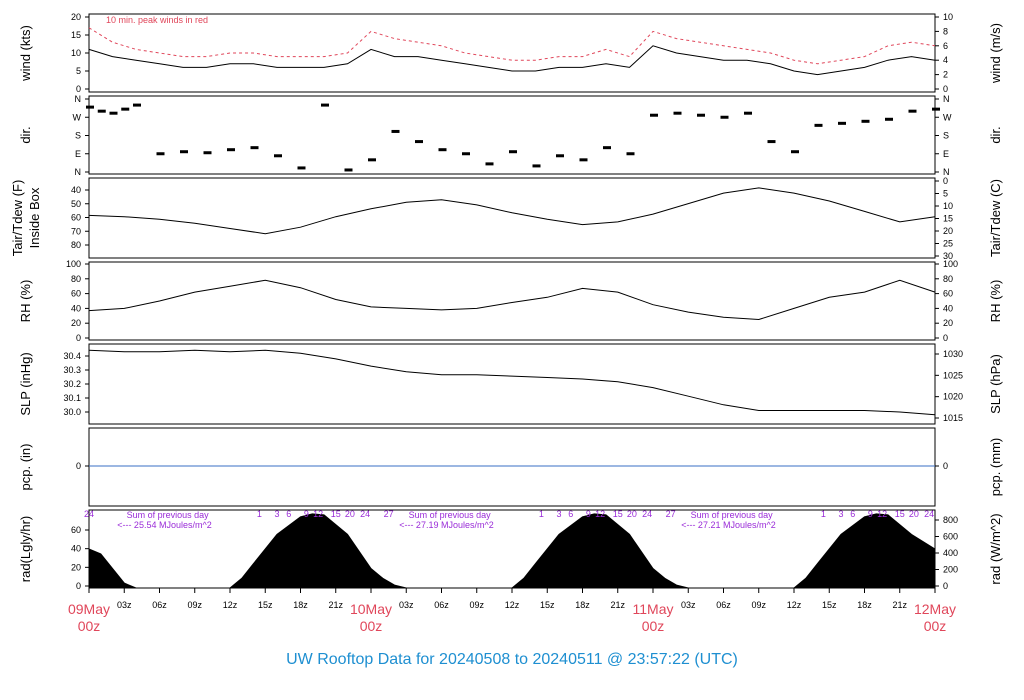  What do you see at coordinates (995, 53) in the screenshot?
I see `ylabel-right: wind (m/s)` at bounding box center [995, 53].